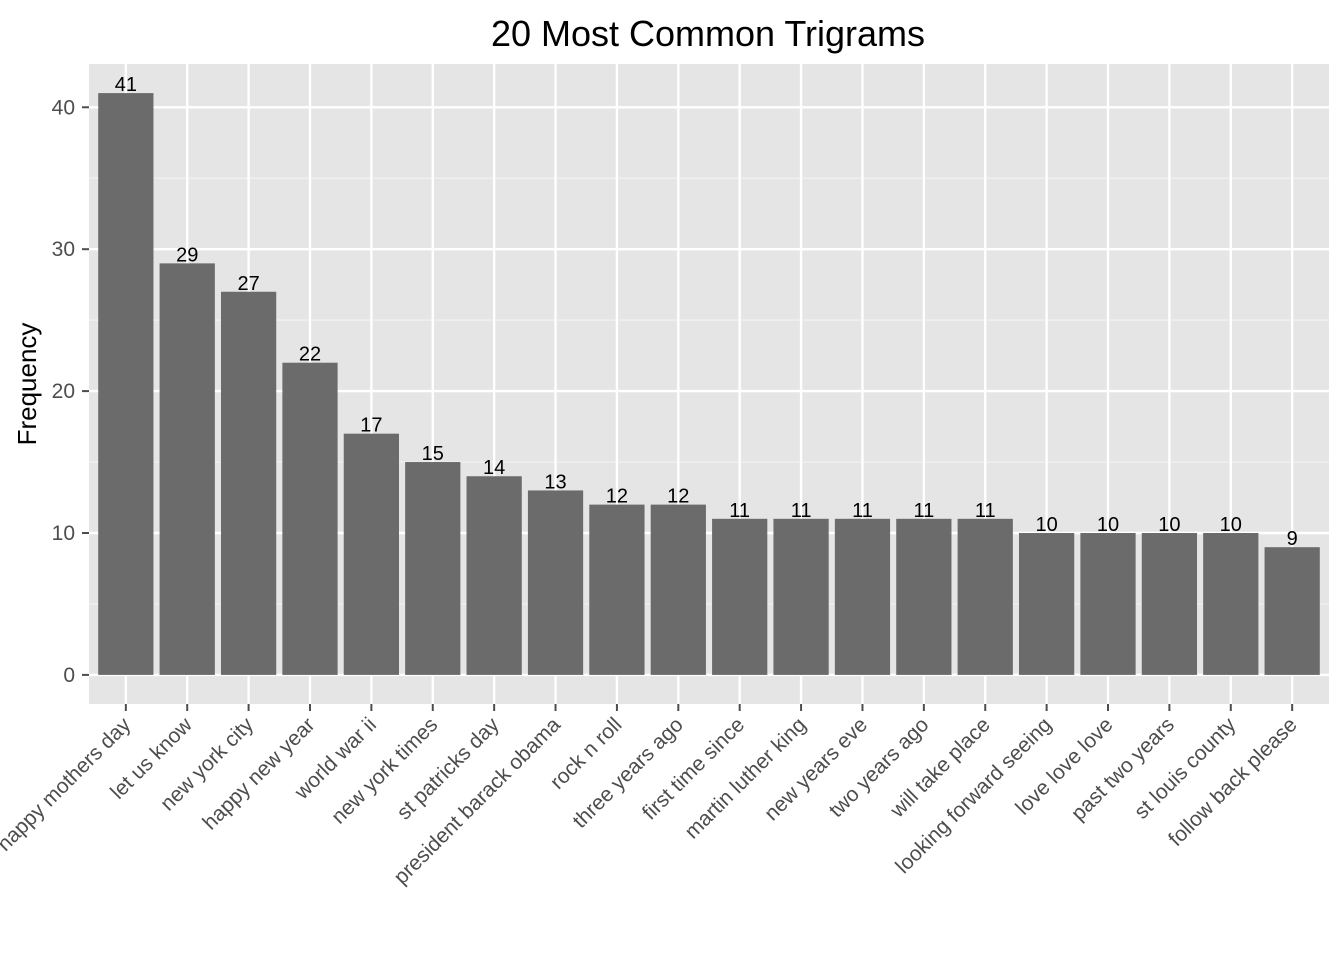  Describe the element at coordinates (63, 249) in the screenshot. I see `y-tick-label: 30` at that location.